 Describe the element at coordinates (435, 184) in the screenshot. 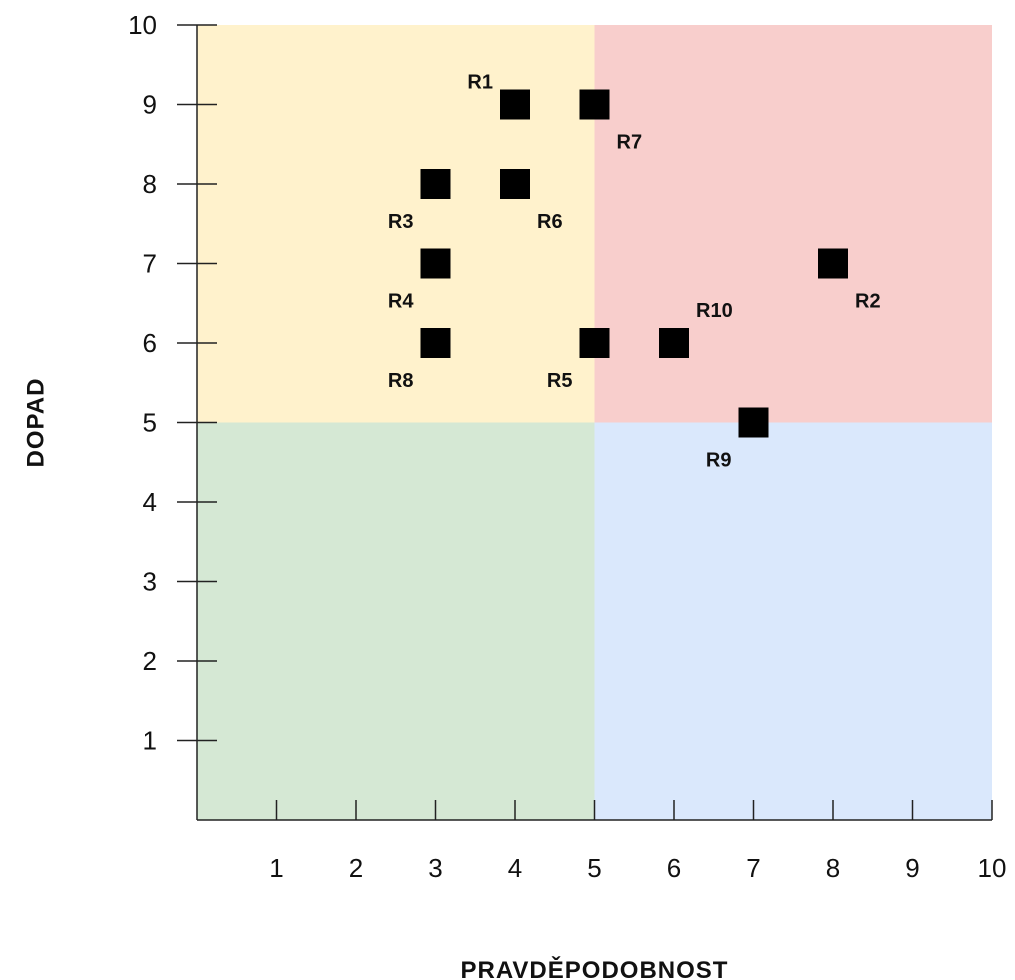

I see `risk-marker-r3` at that location.